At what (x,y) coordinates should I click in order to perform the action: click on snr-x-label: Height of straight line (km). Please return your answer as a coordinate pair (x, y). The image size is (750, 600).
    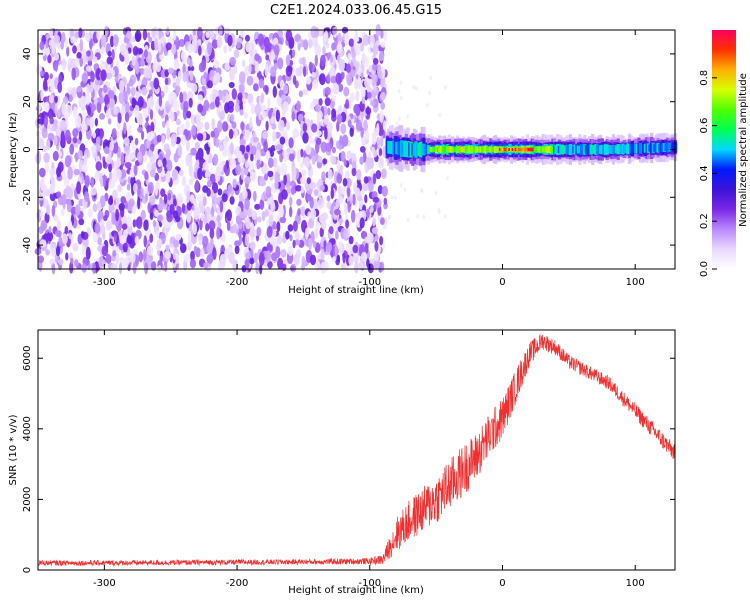
    Looking at the image, I should click on (356, 590).